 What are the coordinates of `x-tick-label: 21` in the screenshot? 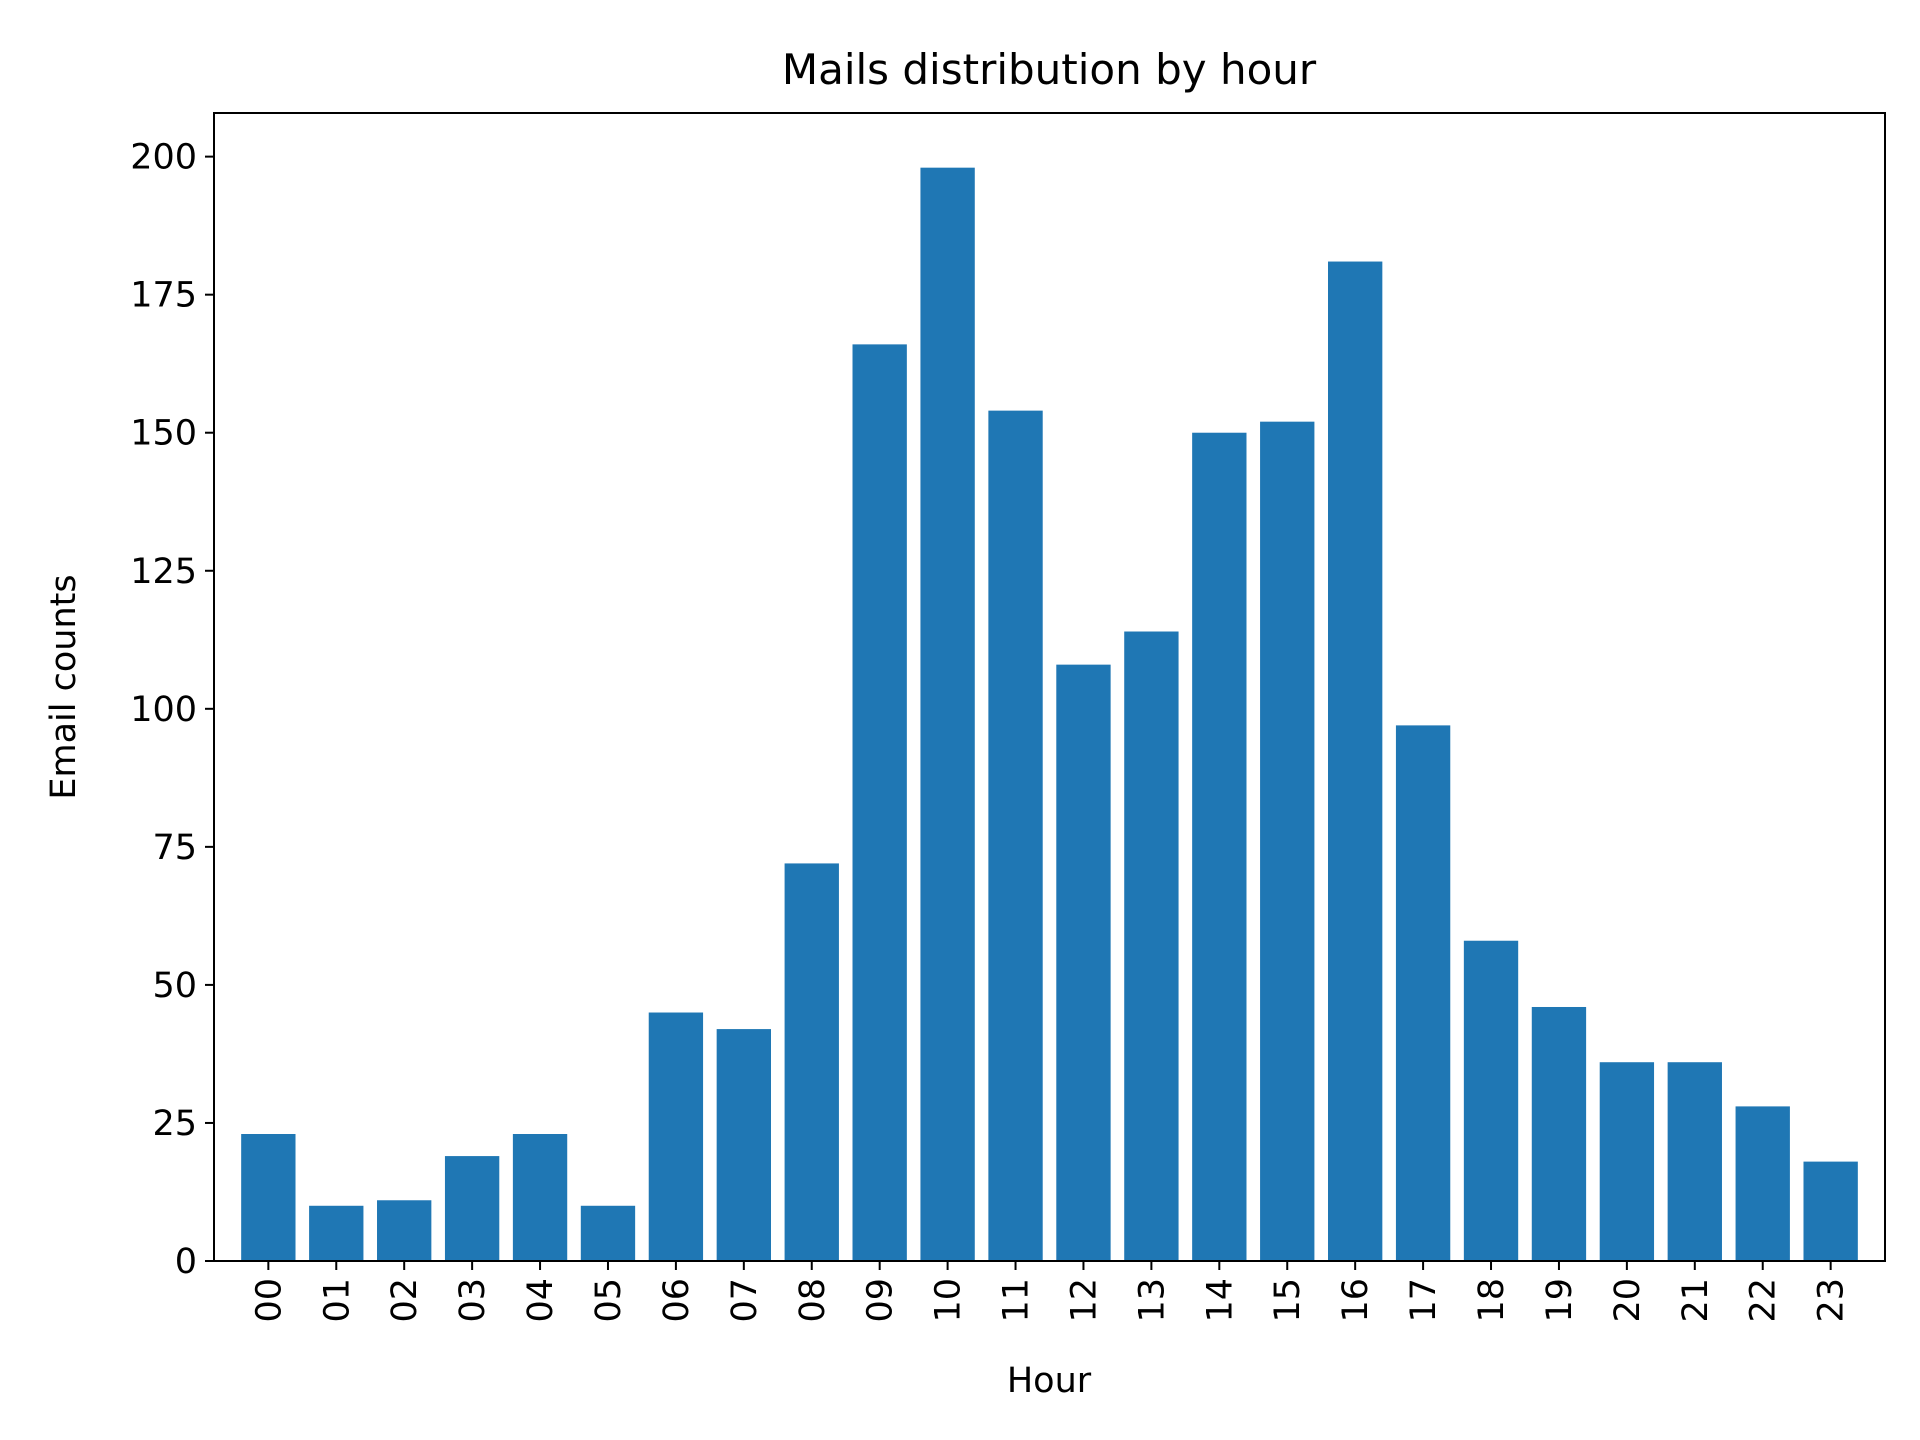 It's located at (1696, 1300).